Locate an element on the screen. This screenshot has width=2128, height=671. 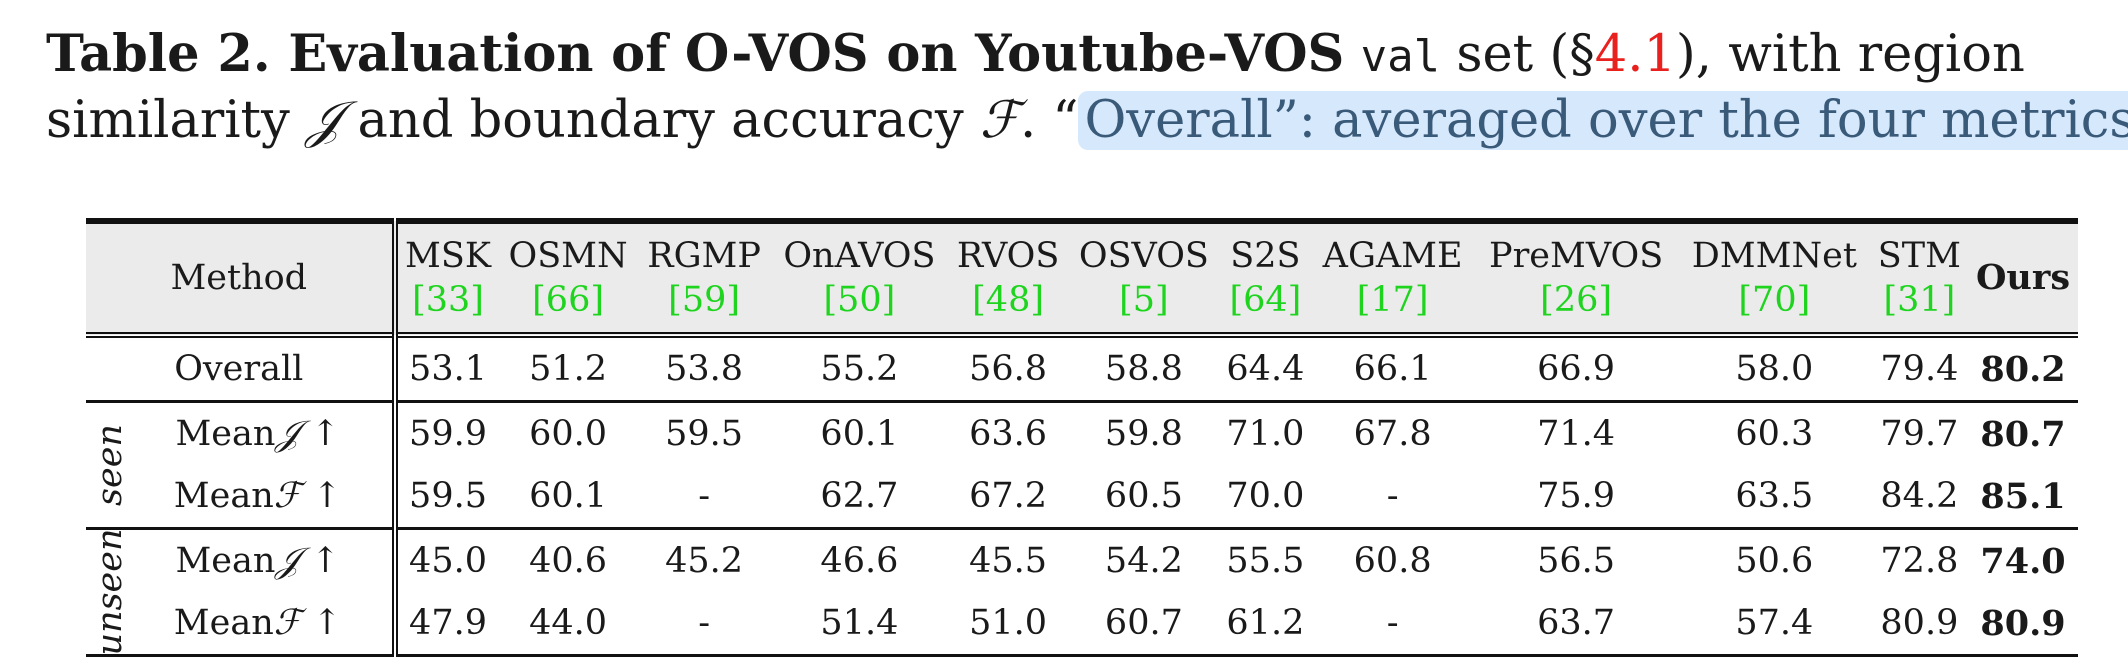
citation-link: [33] is located at coordinates (448, 300).